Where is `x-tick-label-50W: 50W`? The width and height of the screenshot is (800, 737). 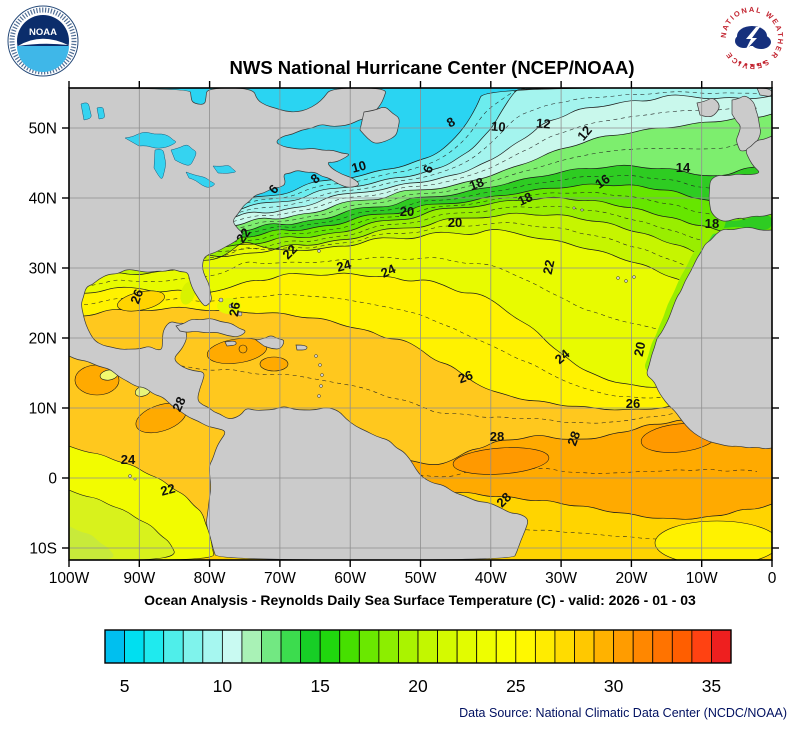
x-tick-label-50W: 50W is located at coordinates (421, 578).